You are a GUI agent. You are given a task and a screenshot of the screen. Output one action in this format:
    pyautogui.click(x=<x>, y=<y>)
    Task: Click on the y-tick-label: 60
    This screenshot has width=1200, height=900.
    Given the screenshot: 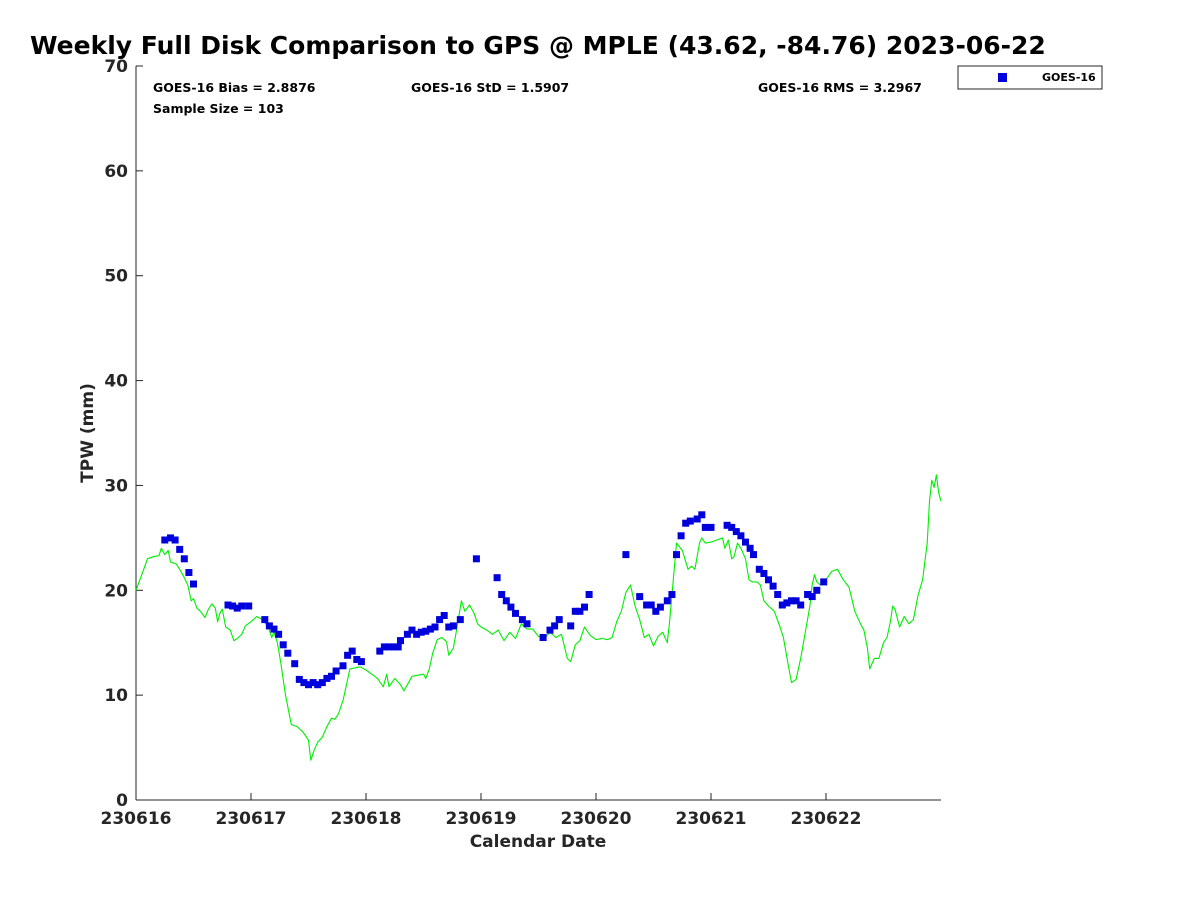 What is the action you would take?
    pyautogui.click(x=116, y=172)
    